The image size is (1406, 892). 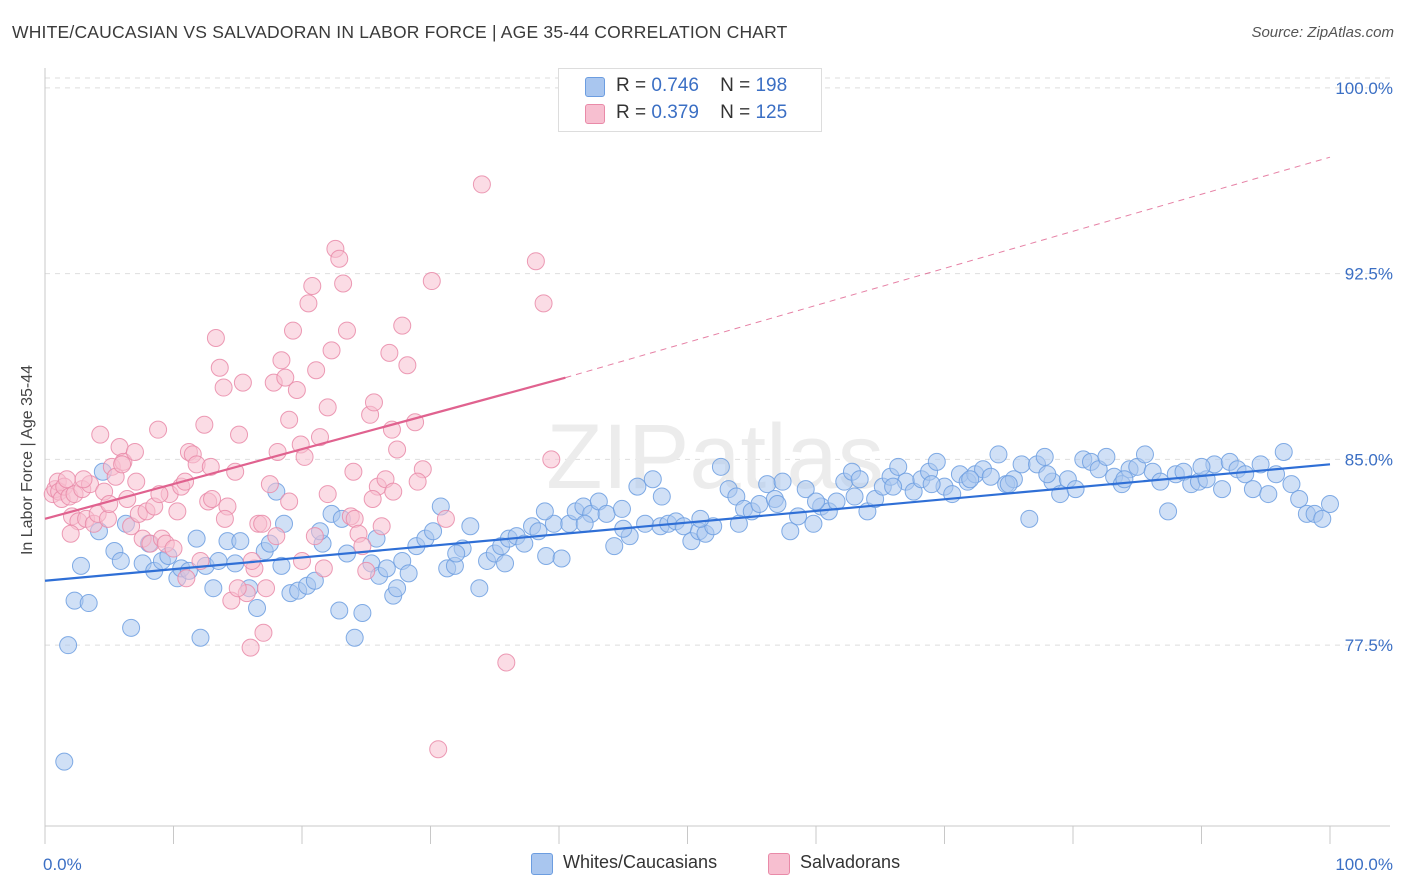 What do you see at coordinates (690, 100) in the screenshot?
I see `stats-box: R = 0.746 N = 198 R = 0.379 N = 125` at bounding box center [690, 100].